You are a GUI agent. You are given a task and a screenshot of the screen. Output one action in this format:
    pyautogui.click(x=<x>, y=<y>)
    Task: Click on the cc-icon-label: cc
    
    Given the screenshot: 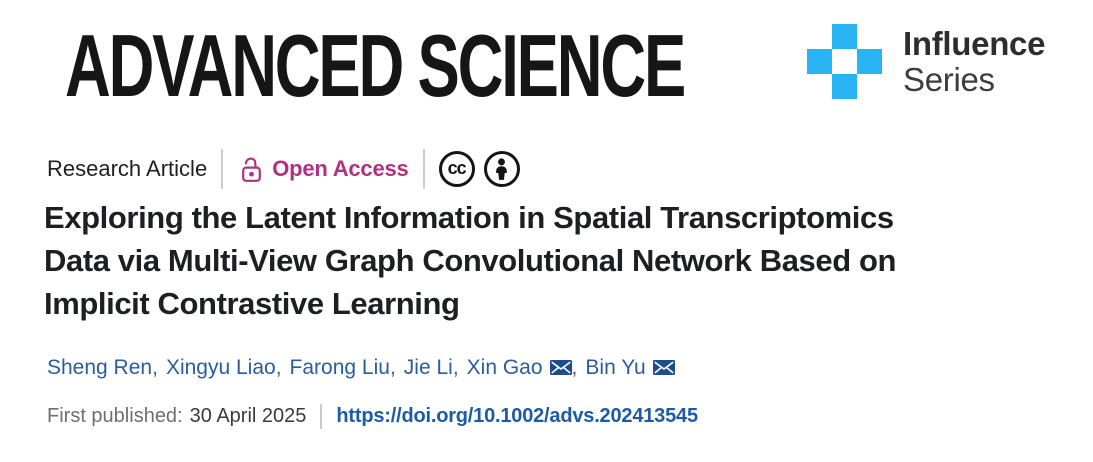 What is the action you would take?
    pyautogui.click(x=457, y=168)
    